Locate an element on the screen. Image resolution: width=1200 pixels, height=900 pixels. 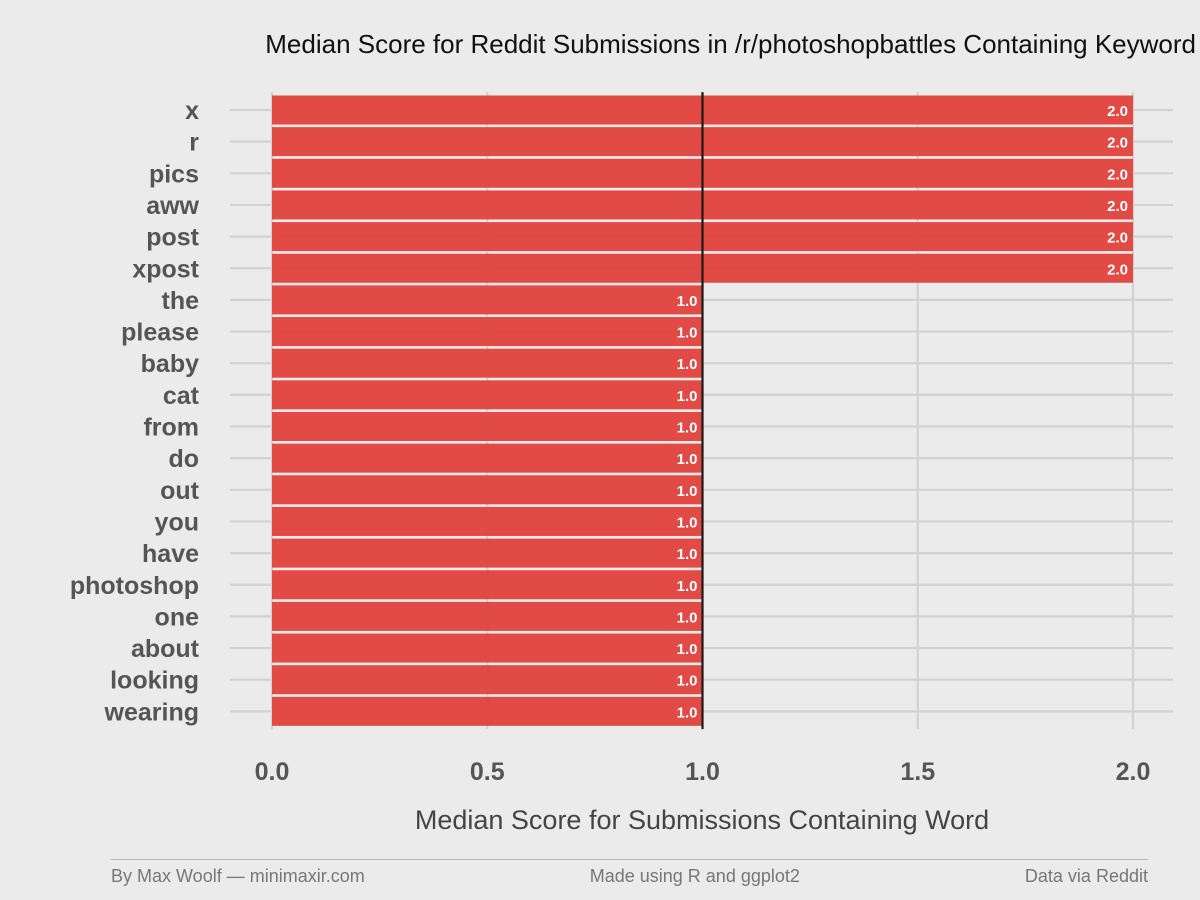
category-label: about is located at coordinates (165, 649).